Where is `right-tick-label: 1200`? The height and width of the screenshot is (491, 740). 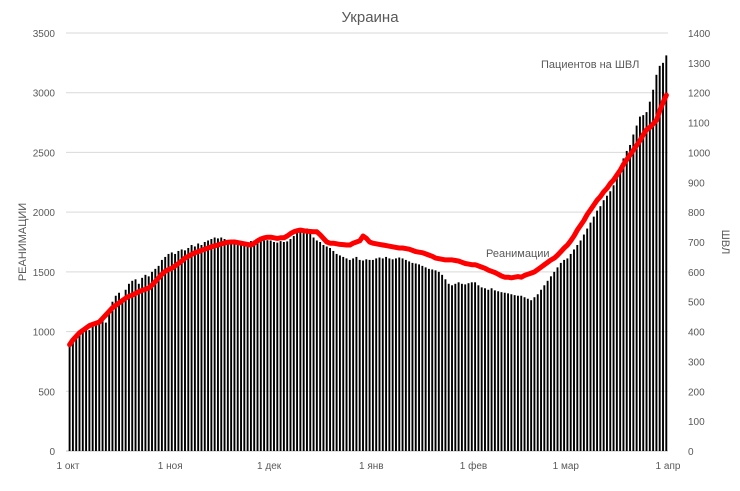 right-tick-label: 1200 is located at coordinates (699, 94).